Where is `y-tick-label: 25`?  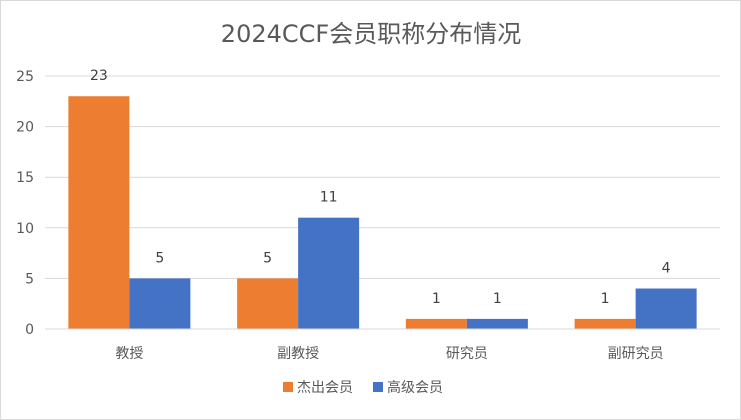 y-tick-label: 25 is located at coordinates (25, 77).